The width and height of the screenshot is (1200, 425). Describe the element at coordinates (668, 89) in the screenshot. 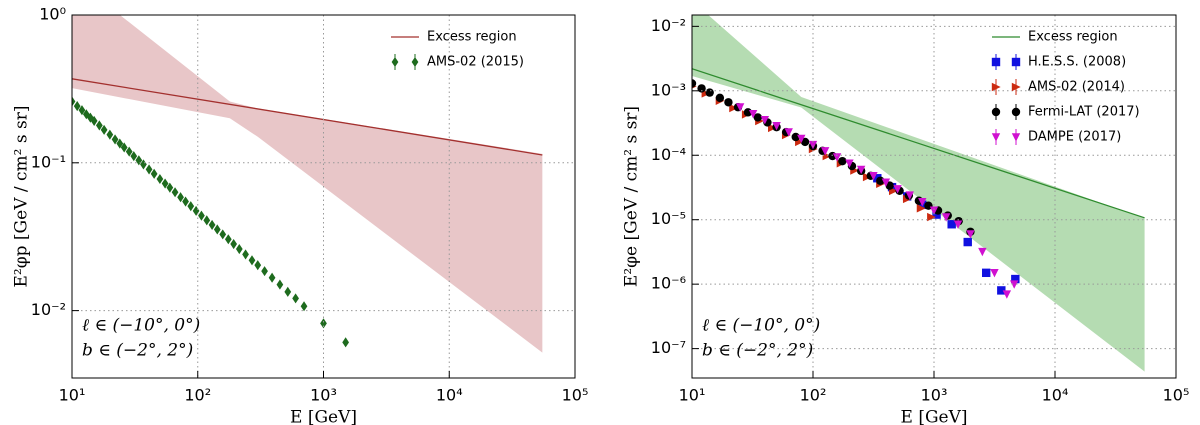

I see `y-tick-label: 10⁻³` at that location.